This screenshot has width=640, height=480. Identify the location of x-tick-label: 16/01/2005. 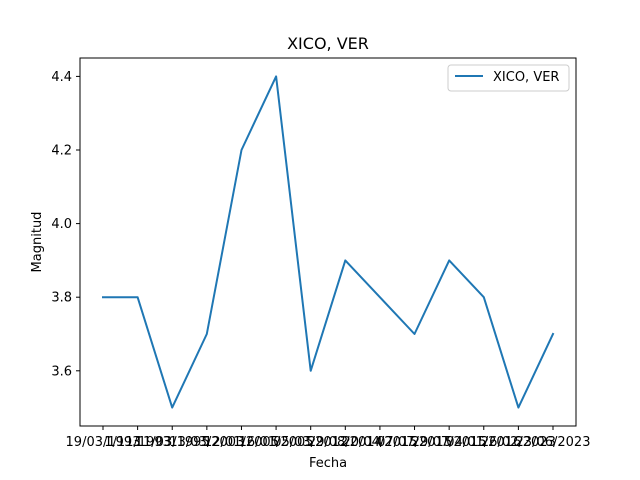
(276, 442).